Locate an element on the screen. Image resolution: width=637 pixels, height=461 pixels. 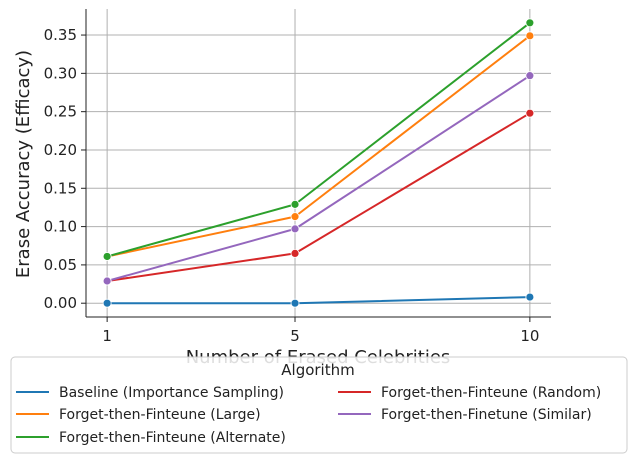
legend-item: Forget-then-Finetune (Similar) is located at coordinates (465, 415).